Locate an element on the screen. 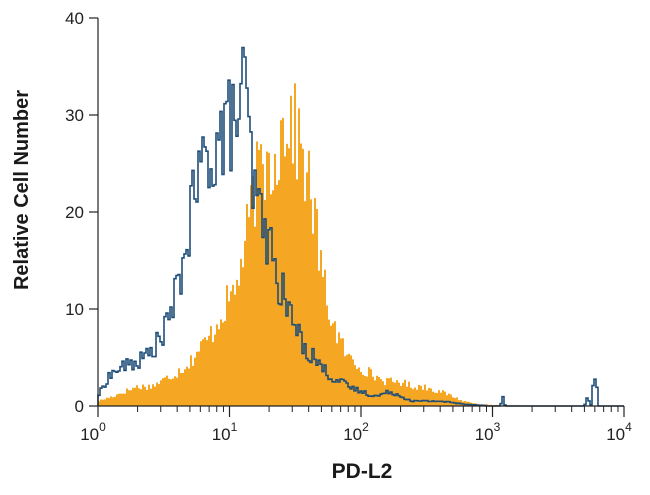  y-tick-label: 20 is located at coordinates (74, 212).